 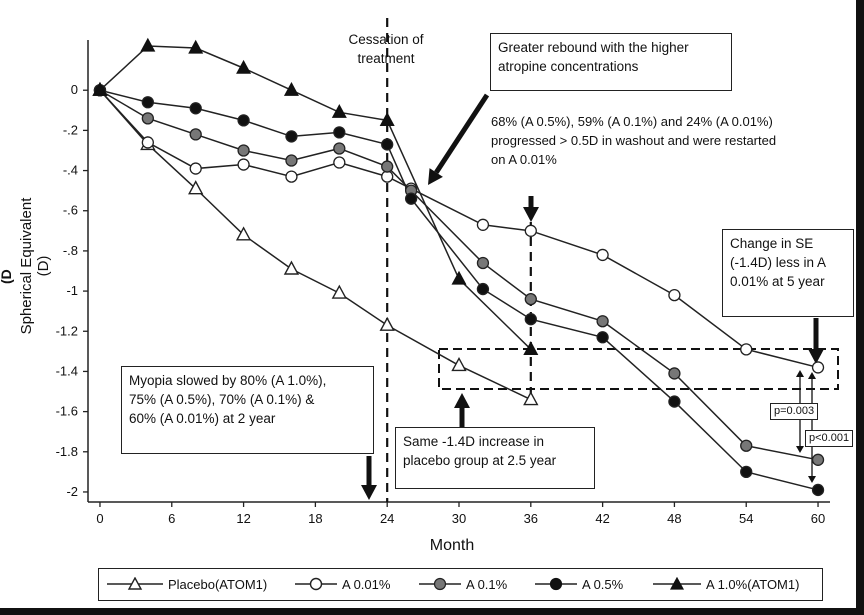 I want to click on x-tick-label: 36, so click(x=531, y=518).